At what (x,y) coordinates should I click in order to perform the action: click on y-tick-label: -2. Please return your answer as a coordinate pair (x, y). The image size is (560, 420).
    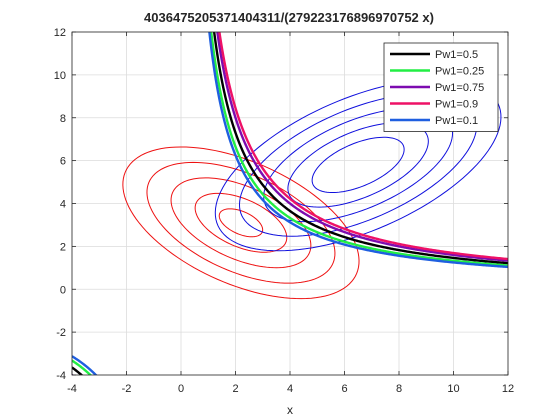
    Looking at the image, I should click on (61, 333).